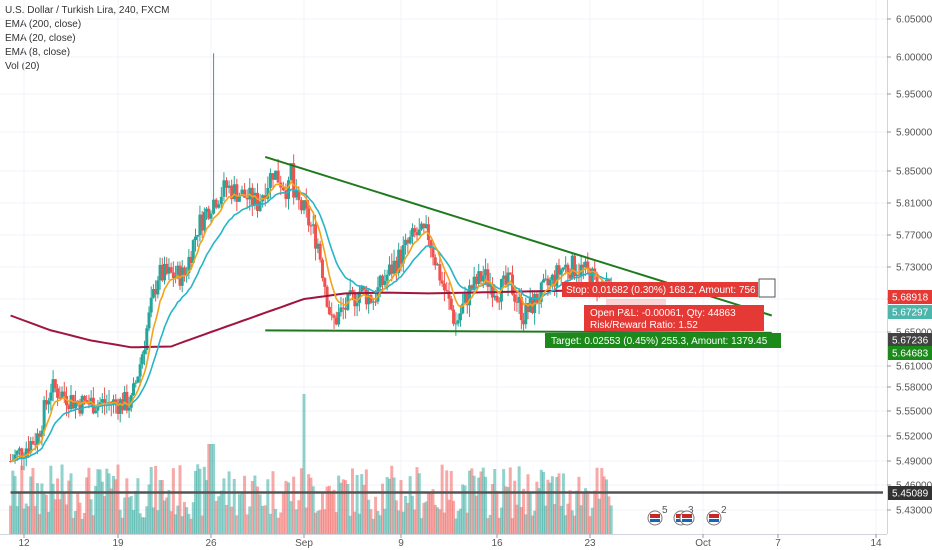 The width and height of the screenshot is (932, 550). What do you see at coordinates (914, 133) in the screenshot?
I see `price-tick-label-3: 5.90000` at bounding box center [914, 133].